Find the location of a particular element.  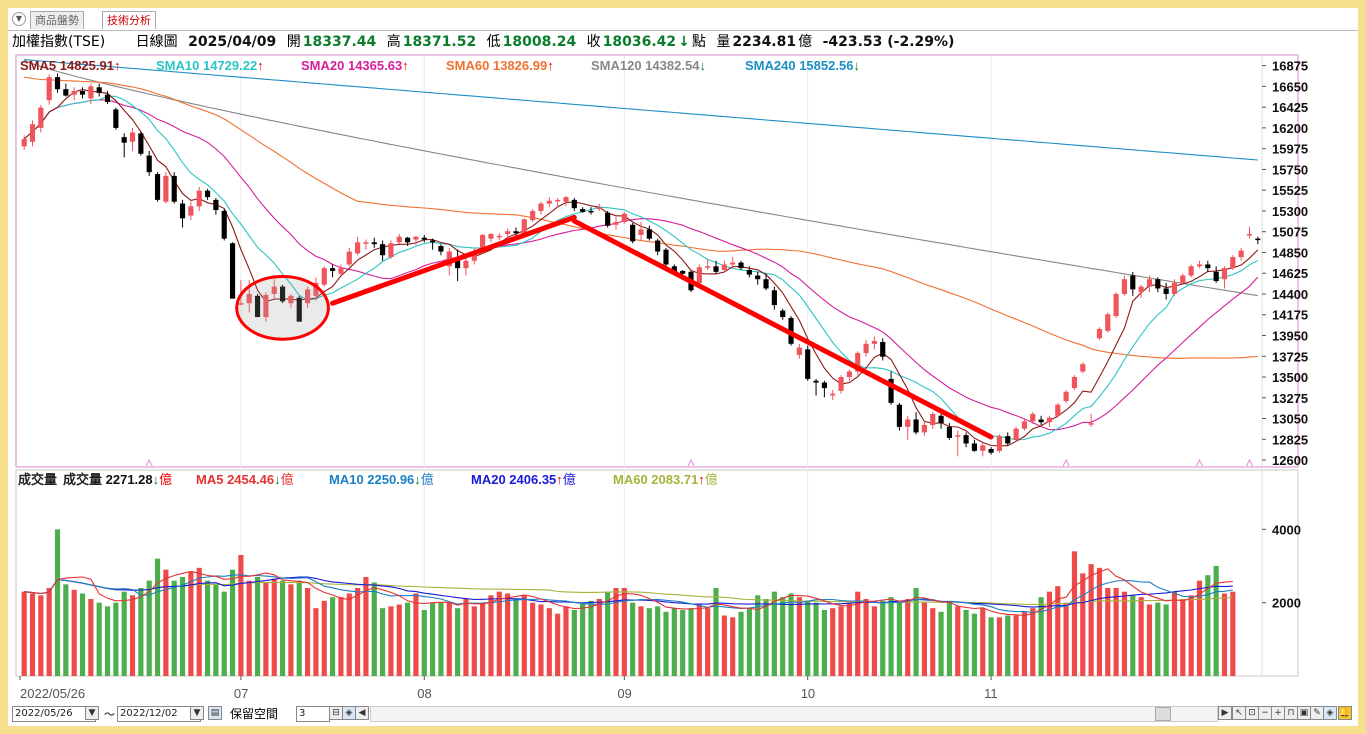

volume-legend-item-0: 成交量 is located at coordinates (37, 479).